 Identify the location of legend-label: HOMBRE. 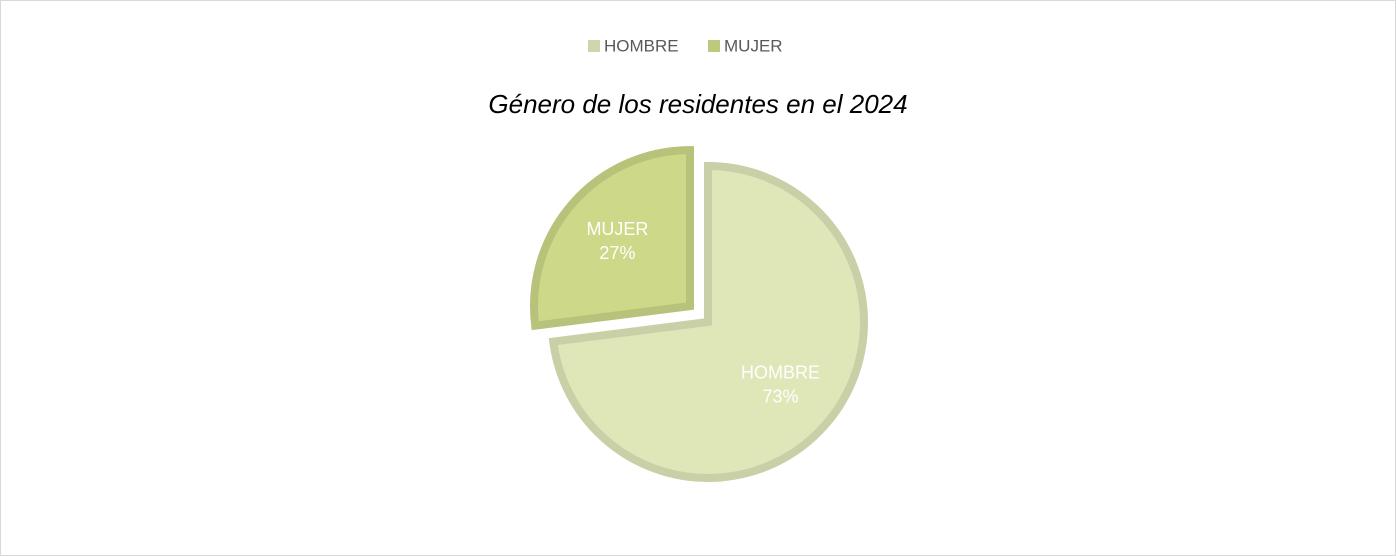
(641, 45).